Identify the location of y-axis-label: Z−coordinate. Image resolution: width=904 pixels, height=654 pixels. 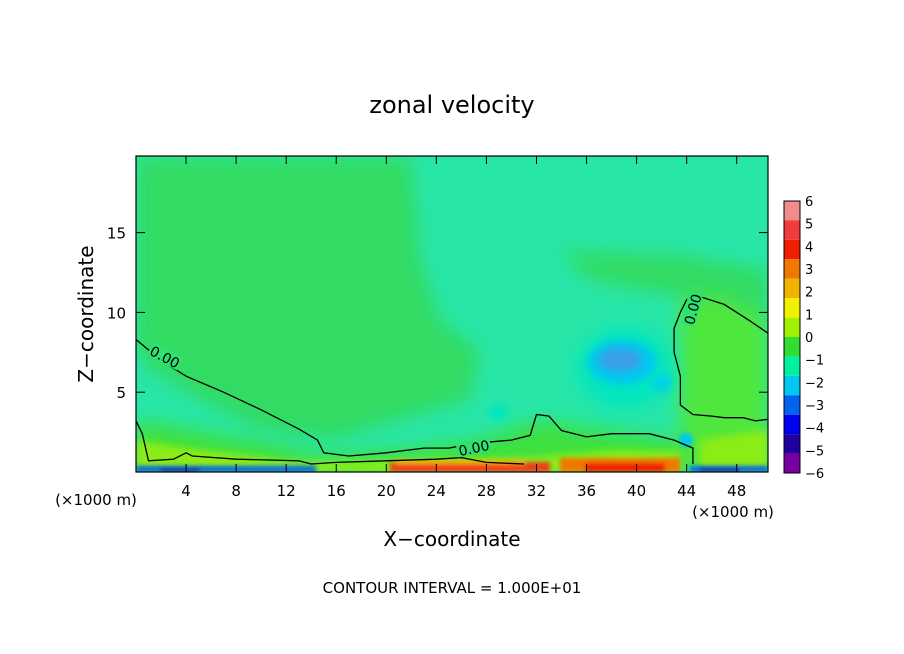
(86, 313).